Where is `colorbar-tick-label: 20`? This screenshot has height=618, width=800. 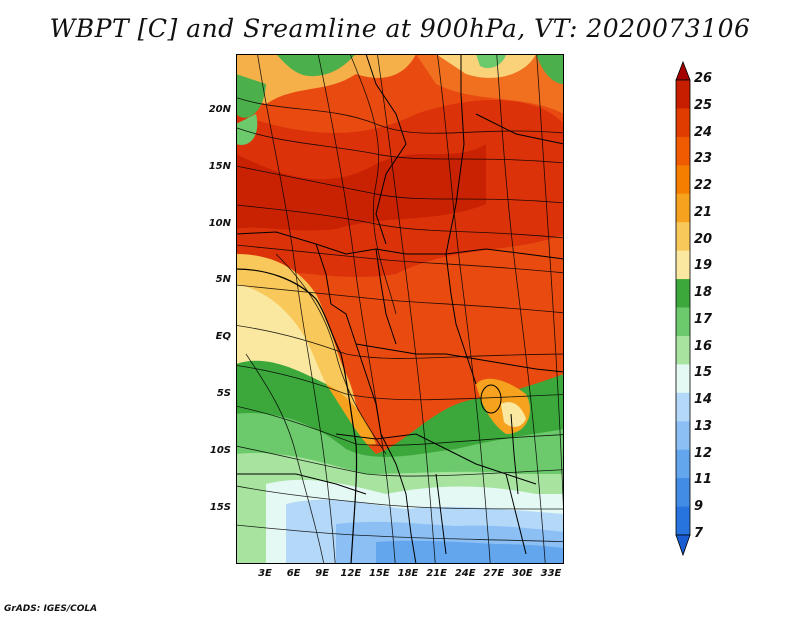
colorbar-tick-label: 20 is located at coordinates (703, 239).